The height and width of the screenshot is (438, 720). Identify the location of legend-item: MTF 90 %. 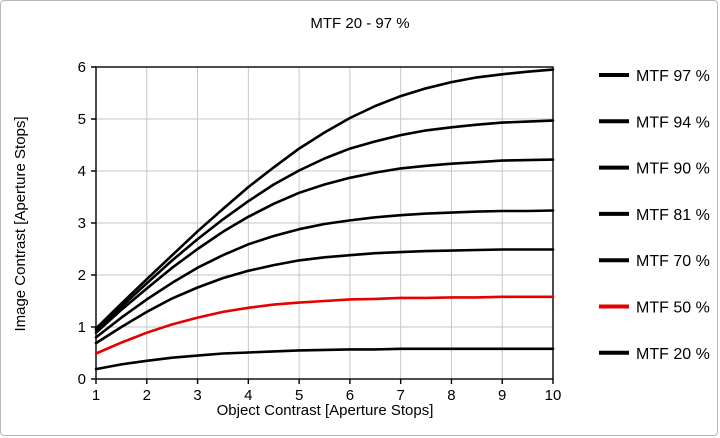
(654, 169).